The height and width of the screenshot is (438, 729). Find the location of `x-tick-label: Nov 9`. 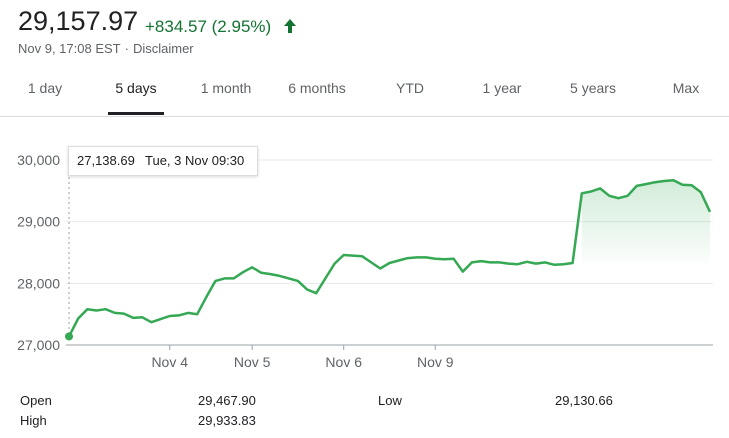

x-tick-label: Nov 9 is located at coordinates (435, 362).